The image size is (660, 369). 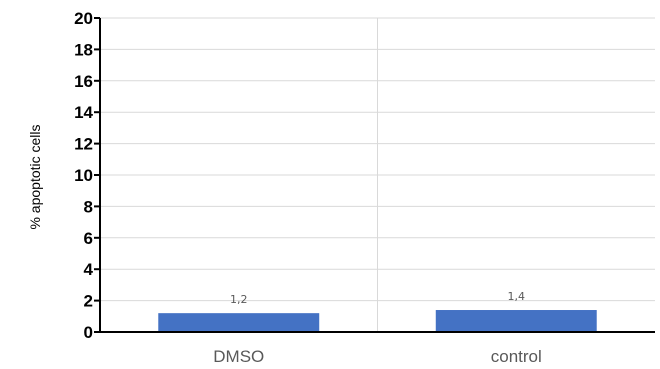 What do you see at coordinates (377, 356) in the screenshot?
I see `category-labels: DMSO control` at bounding box center [377, 356].